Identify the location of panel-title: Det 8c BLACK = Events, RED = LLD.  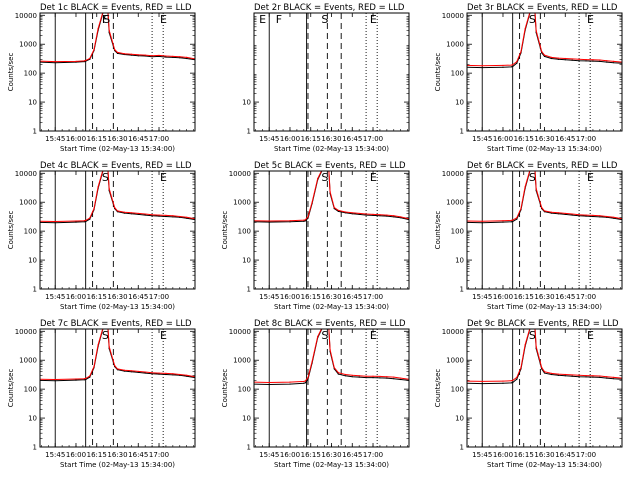
(330, 324).